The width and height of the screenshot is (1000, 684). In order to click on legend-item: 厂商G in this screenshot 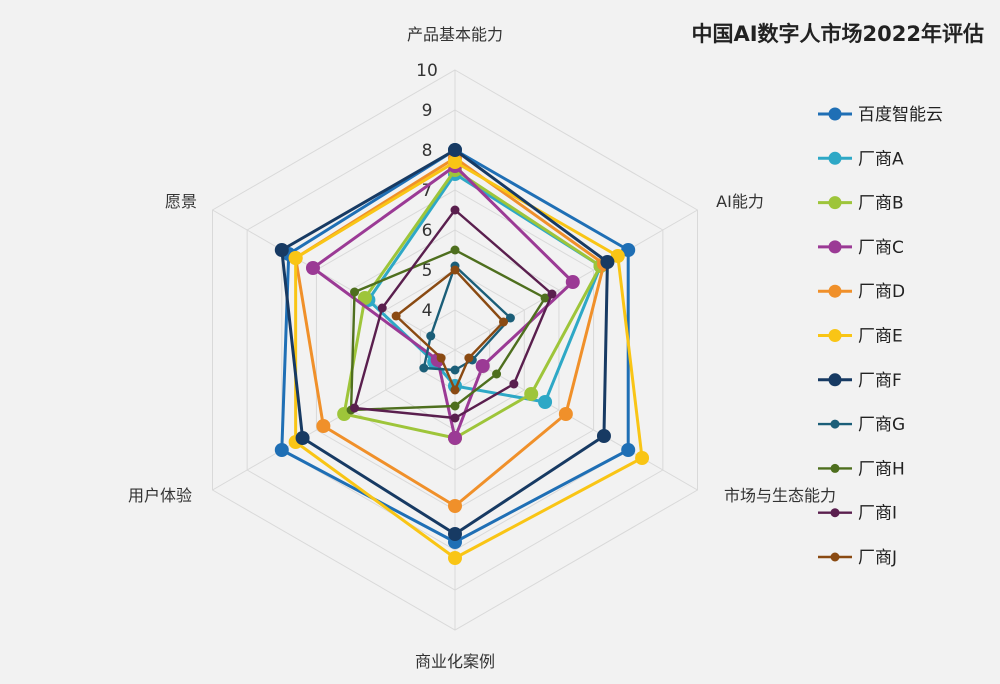, I will do `click(861, 425)`.